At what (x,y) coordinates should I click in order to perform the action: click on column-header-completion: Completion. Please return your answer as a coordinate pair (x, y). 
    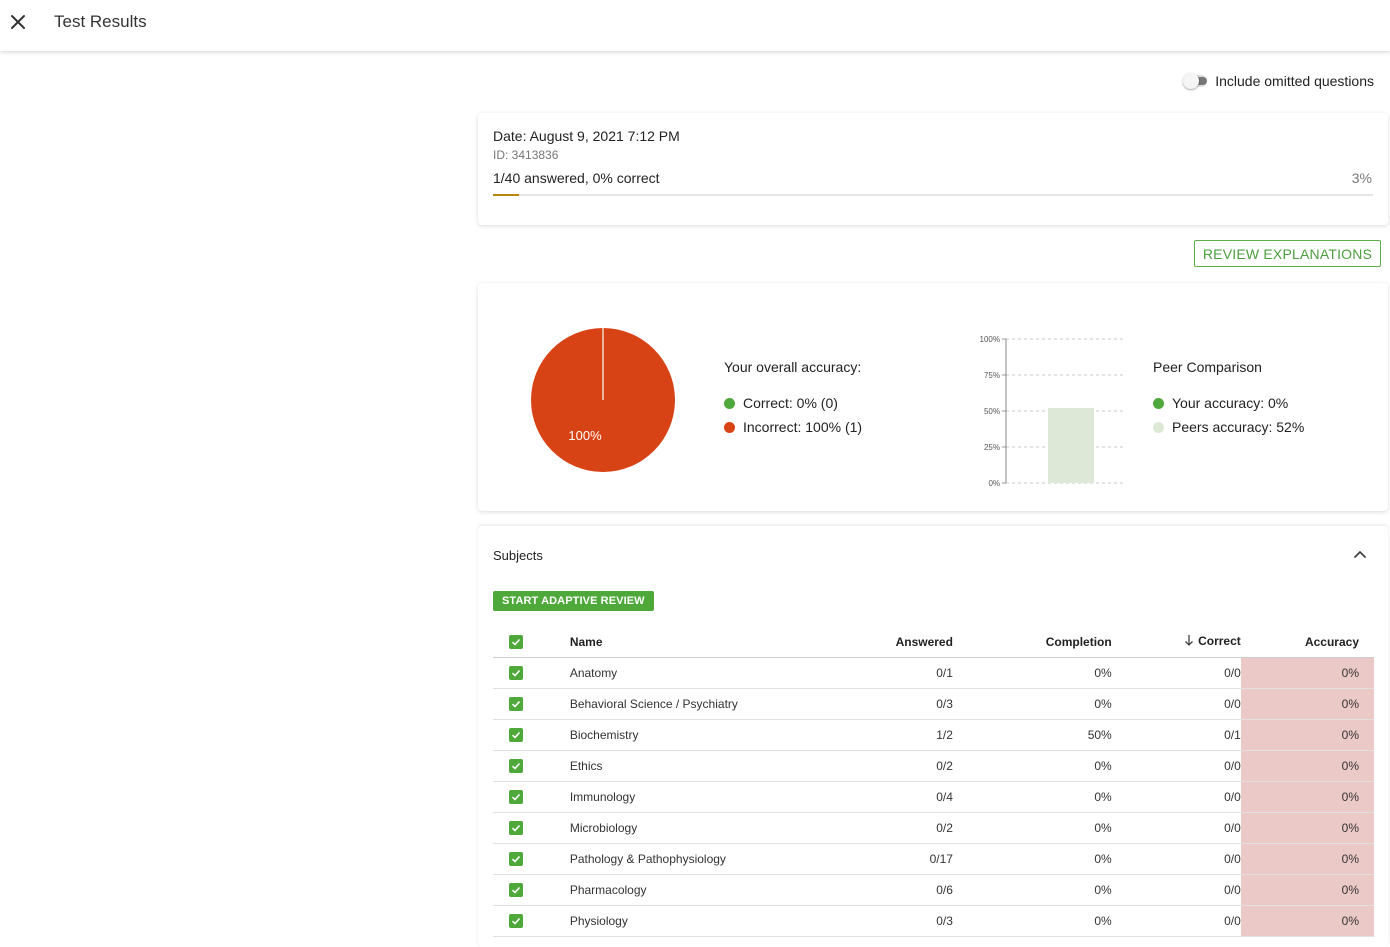
    Looking at the image, I should click on (1032, 642).